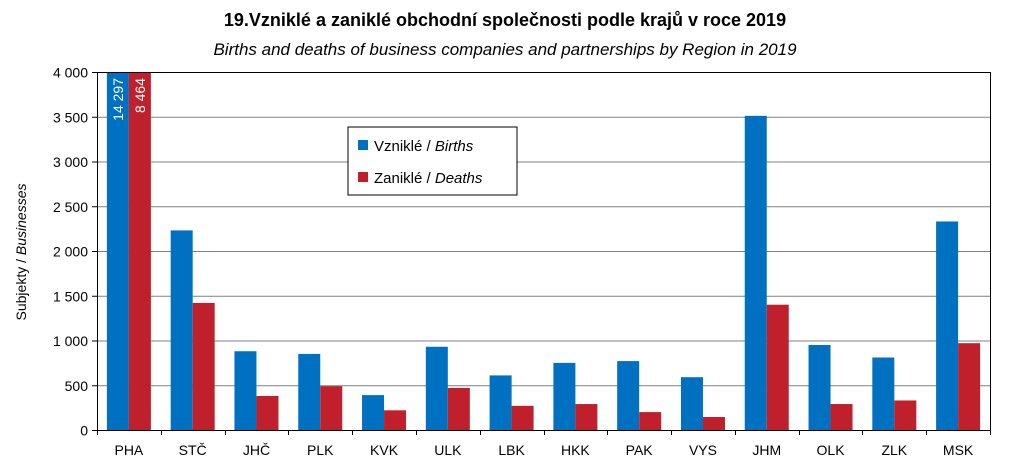 The width and height of the screenshot is (1011, 473). Describe the element at coordinates (575, 450) in the screenshot. I see `x-tick-label: HKK` at that location.